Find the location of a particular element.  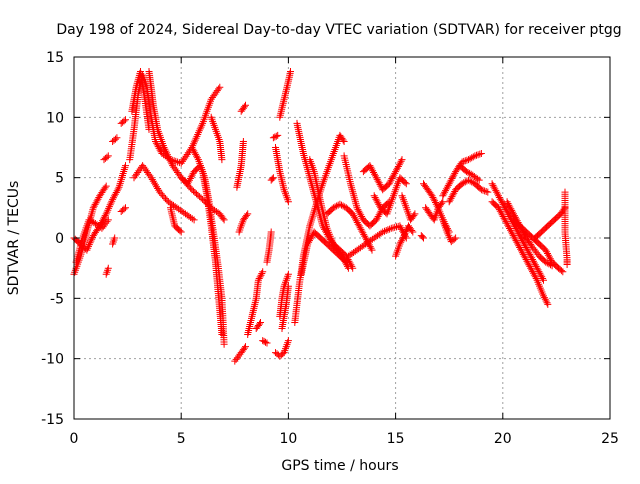

x-tick-label: 5 is located at coordinates (181, 439).